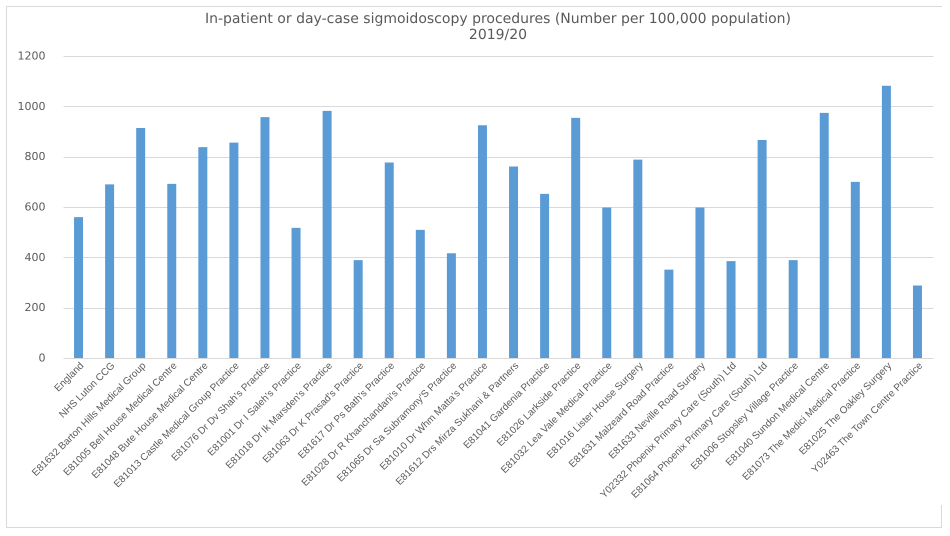 The height and width of the screenshot is (536, 950). I want to click on y-tick-label: 600, so click(35, 207).